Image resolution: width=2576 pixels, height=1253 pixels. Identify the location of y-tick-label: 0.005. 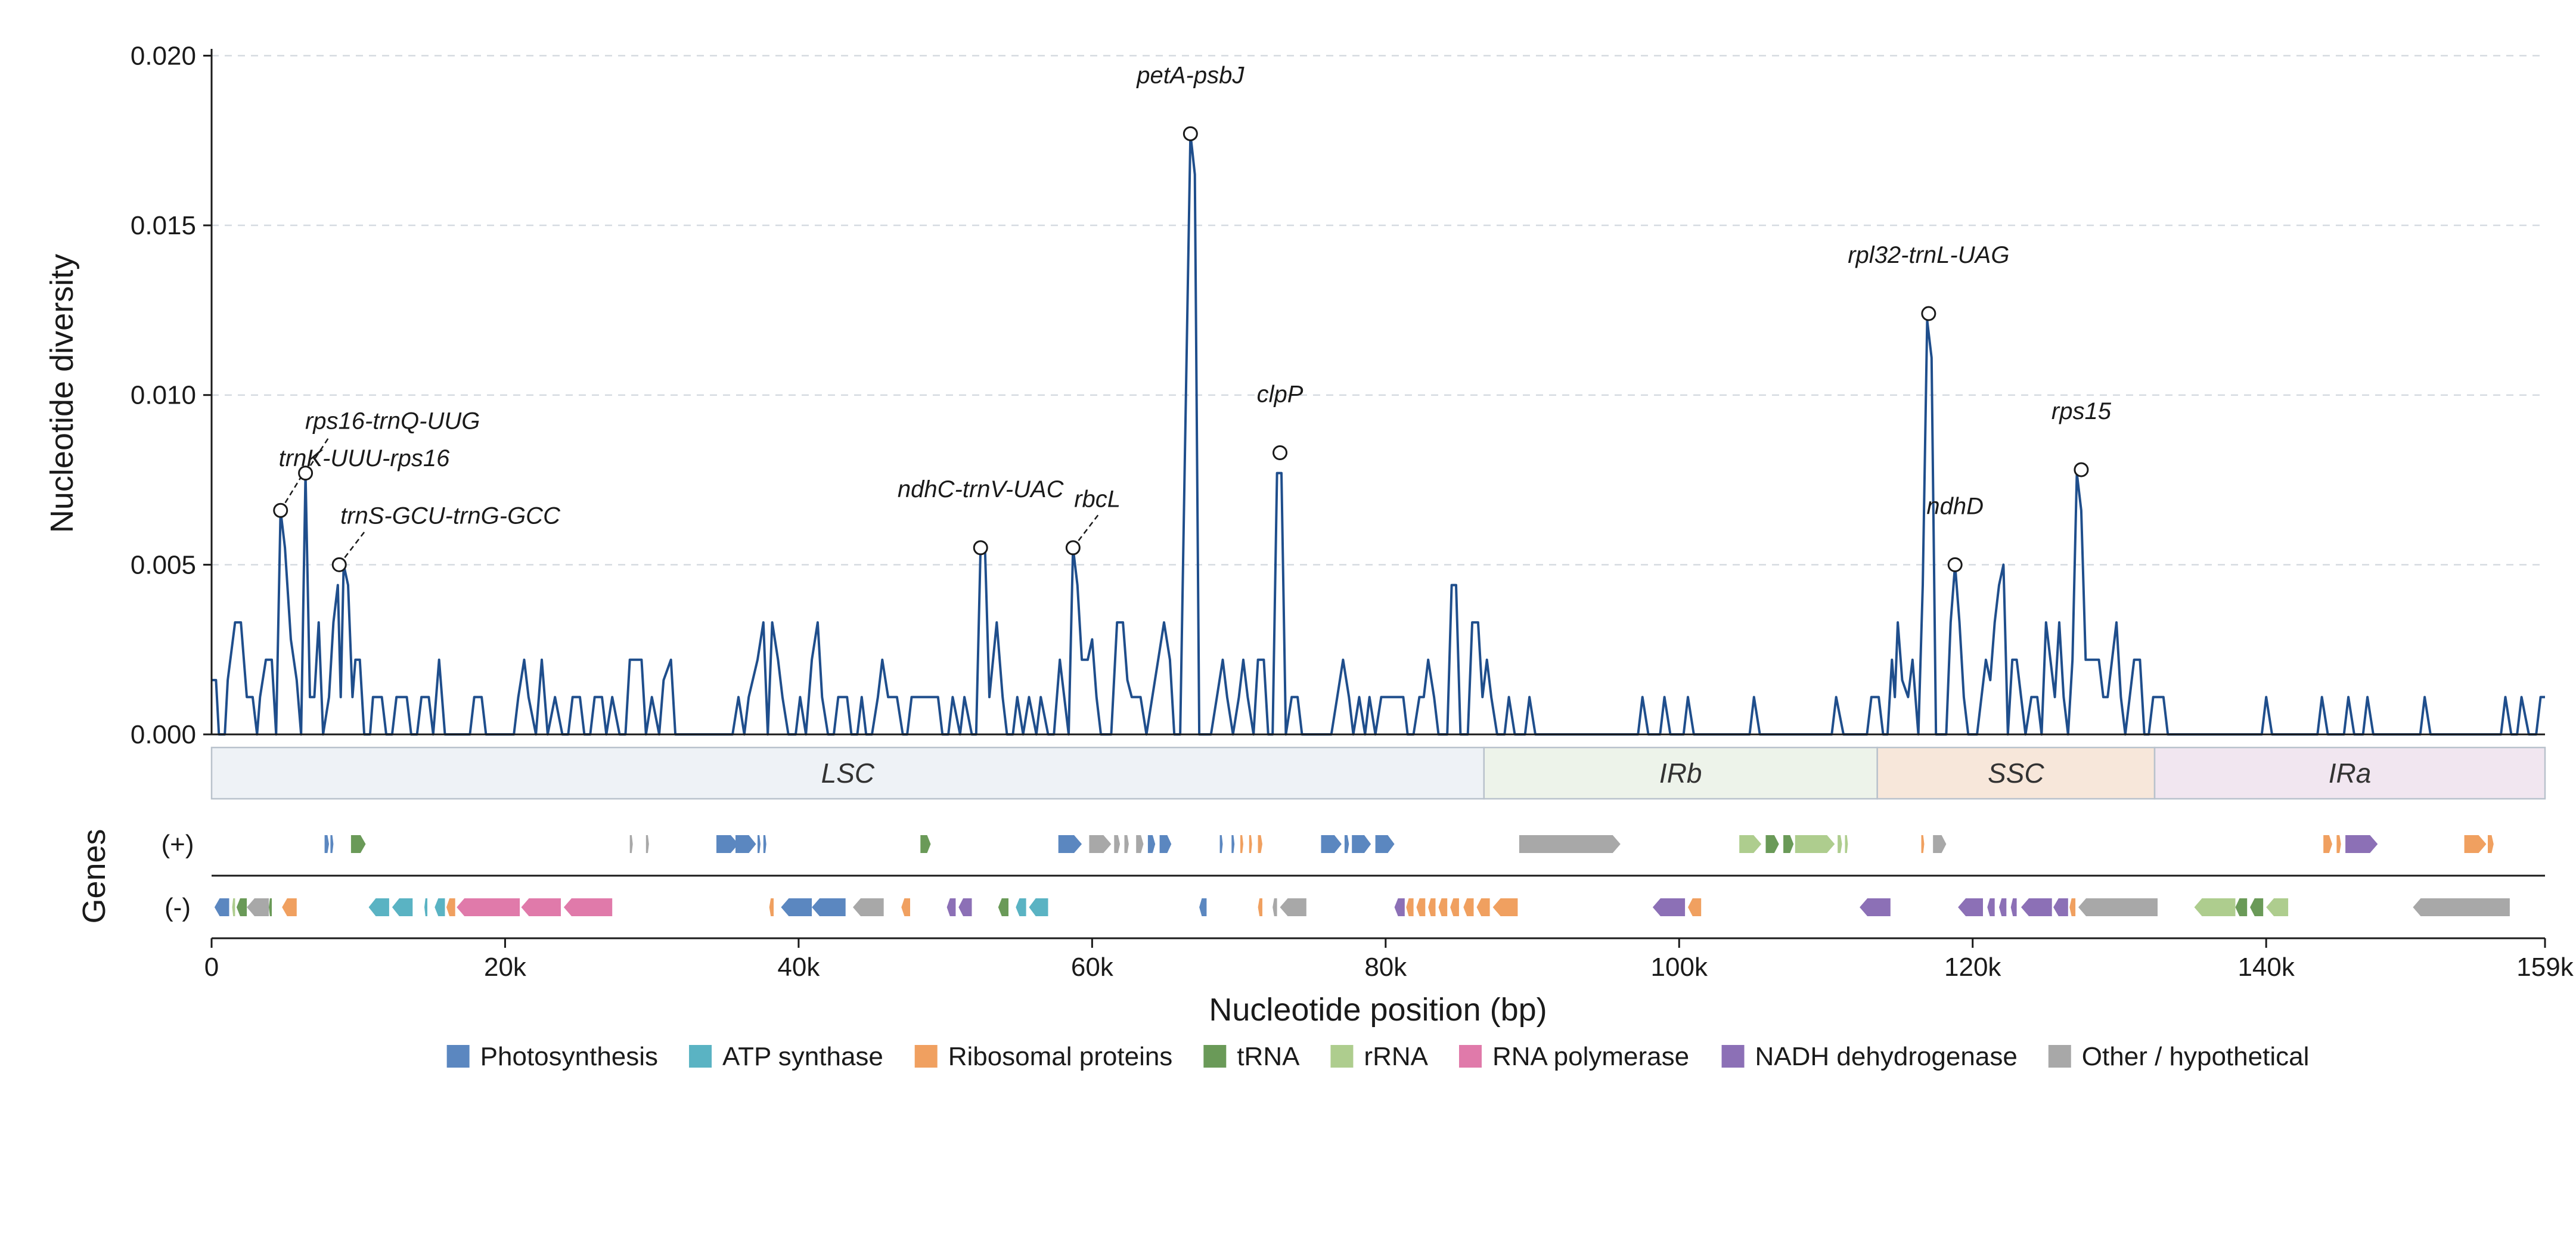
(163, 564).